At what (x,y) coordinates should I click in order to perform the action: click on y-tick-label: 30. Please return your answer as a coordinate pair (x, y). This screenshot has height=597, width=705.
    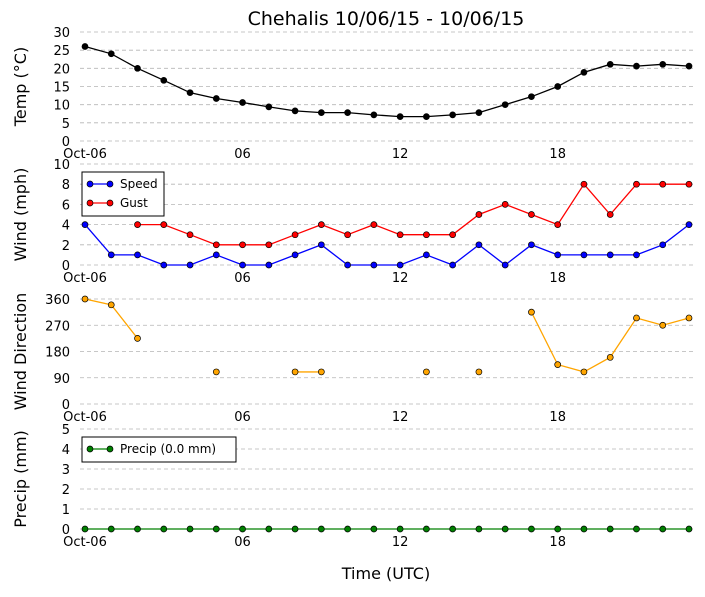
    Looking at the image, I should click on (61, 33).